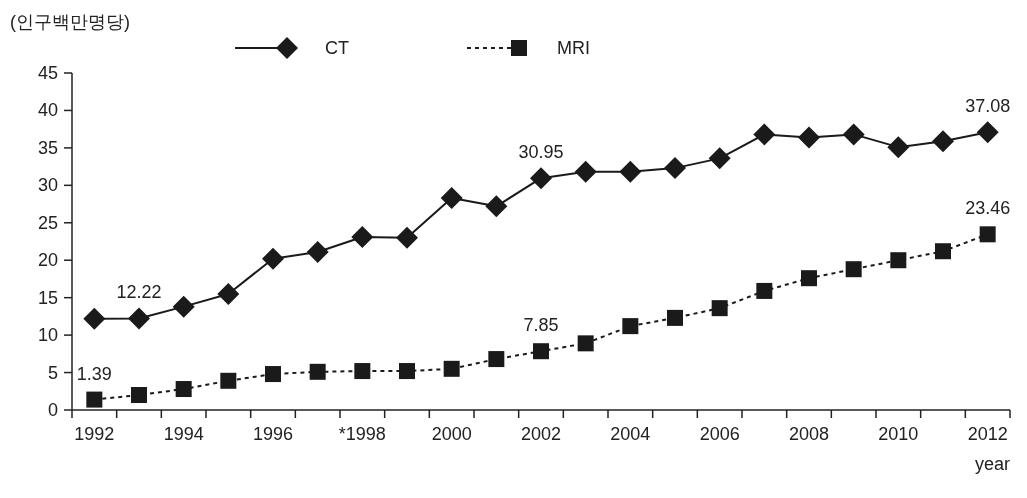 Image resolution: width=1027 pixels, height=498 pixels. What do you see at coordinates (541, 434) in the screenshot?
I see `x-tick-label: 2002` at bounding box center [541, 434].